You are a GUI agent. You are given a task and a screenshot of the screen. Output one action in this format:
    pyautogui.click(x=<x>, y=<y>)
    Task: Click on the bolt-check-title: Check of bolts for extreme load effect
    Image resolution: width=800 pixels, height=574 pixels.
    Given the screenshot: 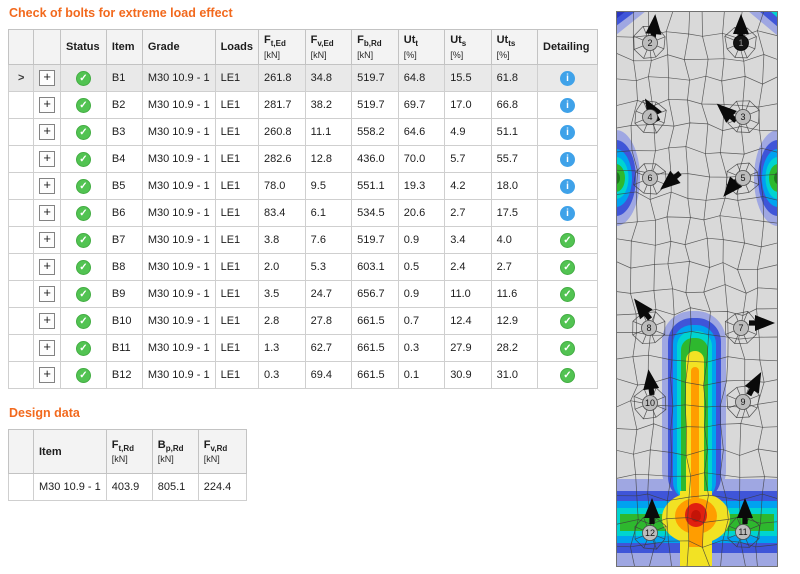 What is the action you would take?
    pyautogui.click(x=121, y=13)
    